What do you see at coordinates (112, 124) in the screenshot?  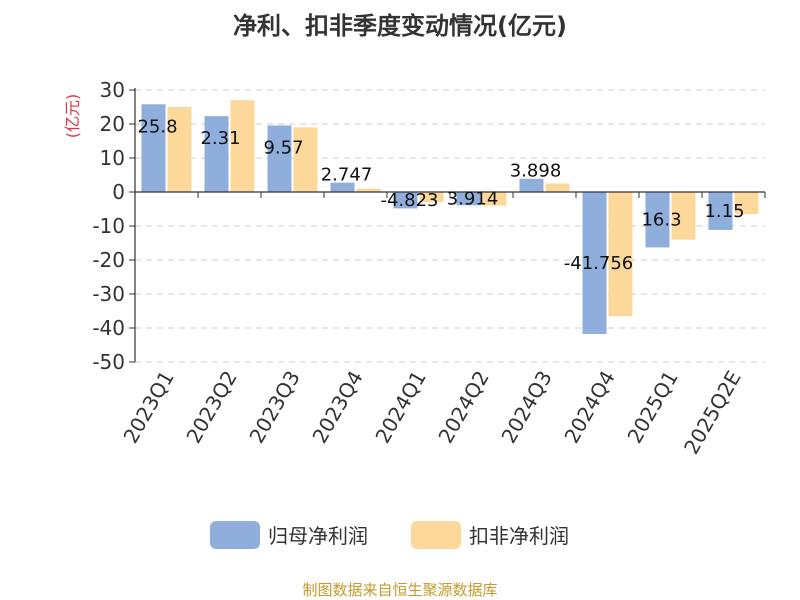 I see `y-tick-label: 20` at bounding box center [112, 124].